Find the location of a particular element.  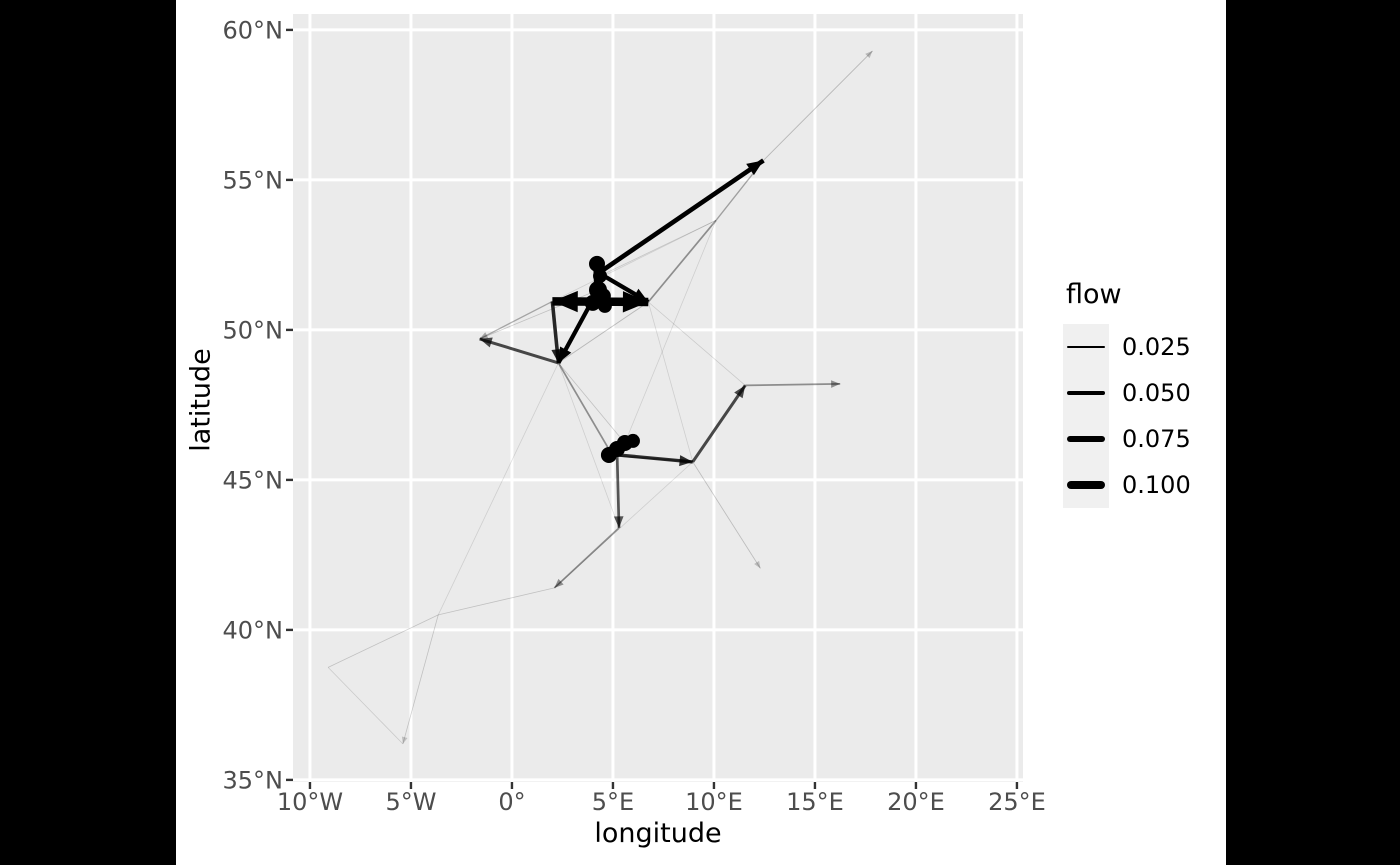

legend-label: 0.025 is located at coordinates (1156, 347).